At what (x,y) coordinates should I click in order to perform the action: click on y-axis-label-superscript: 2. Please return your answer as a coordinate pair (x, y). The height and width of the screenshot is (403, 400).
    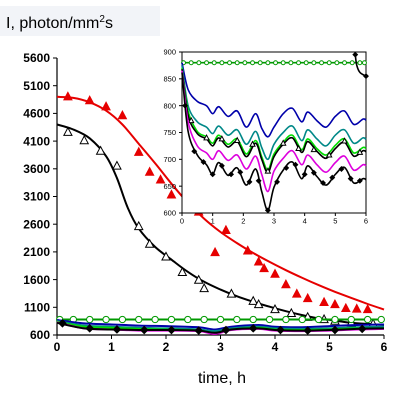
    Looking at the image, I should click on (102, 19).